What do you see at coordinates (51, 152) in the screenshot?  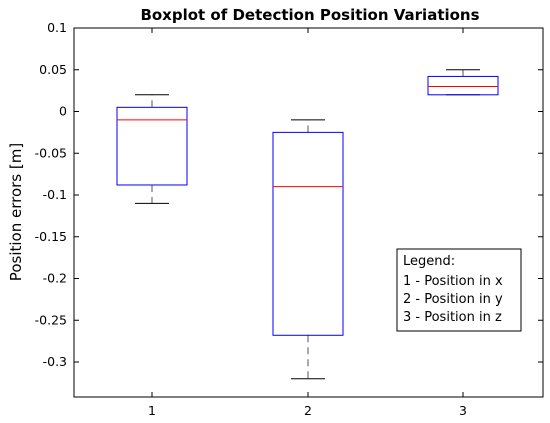 I see `y-tick-label: -0.05` at bounding box center [51, 152].